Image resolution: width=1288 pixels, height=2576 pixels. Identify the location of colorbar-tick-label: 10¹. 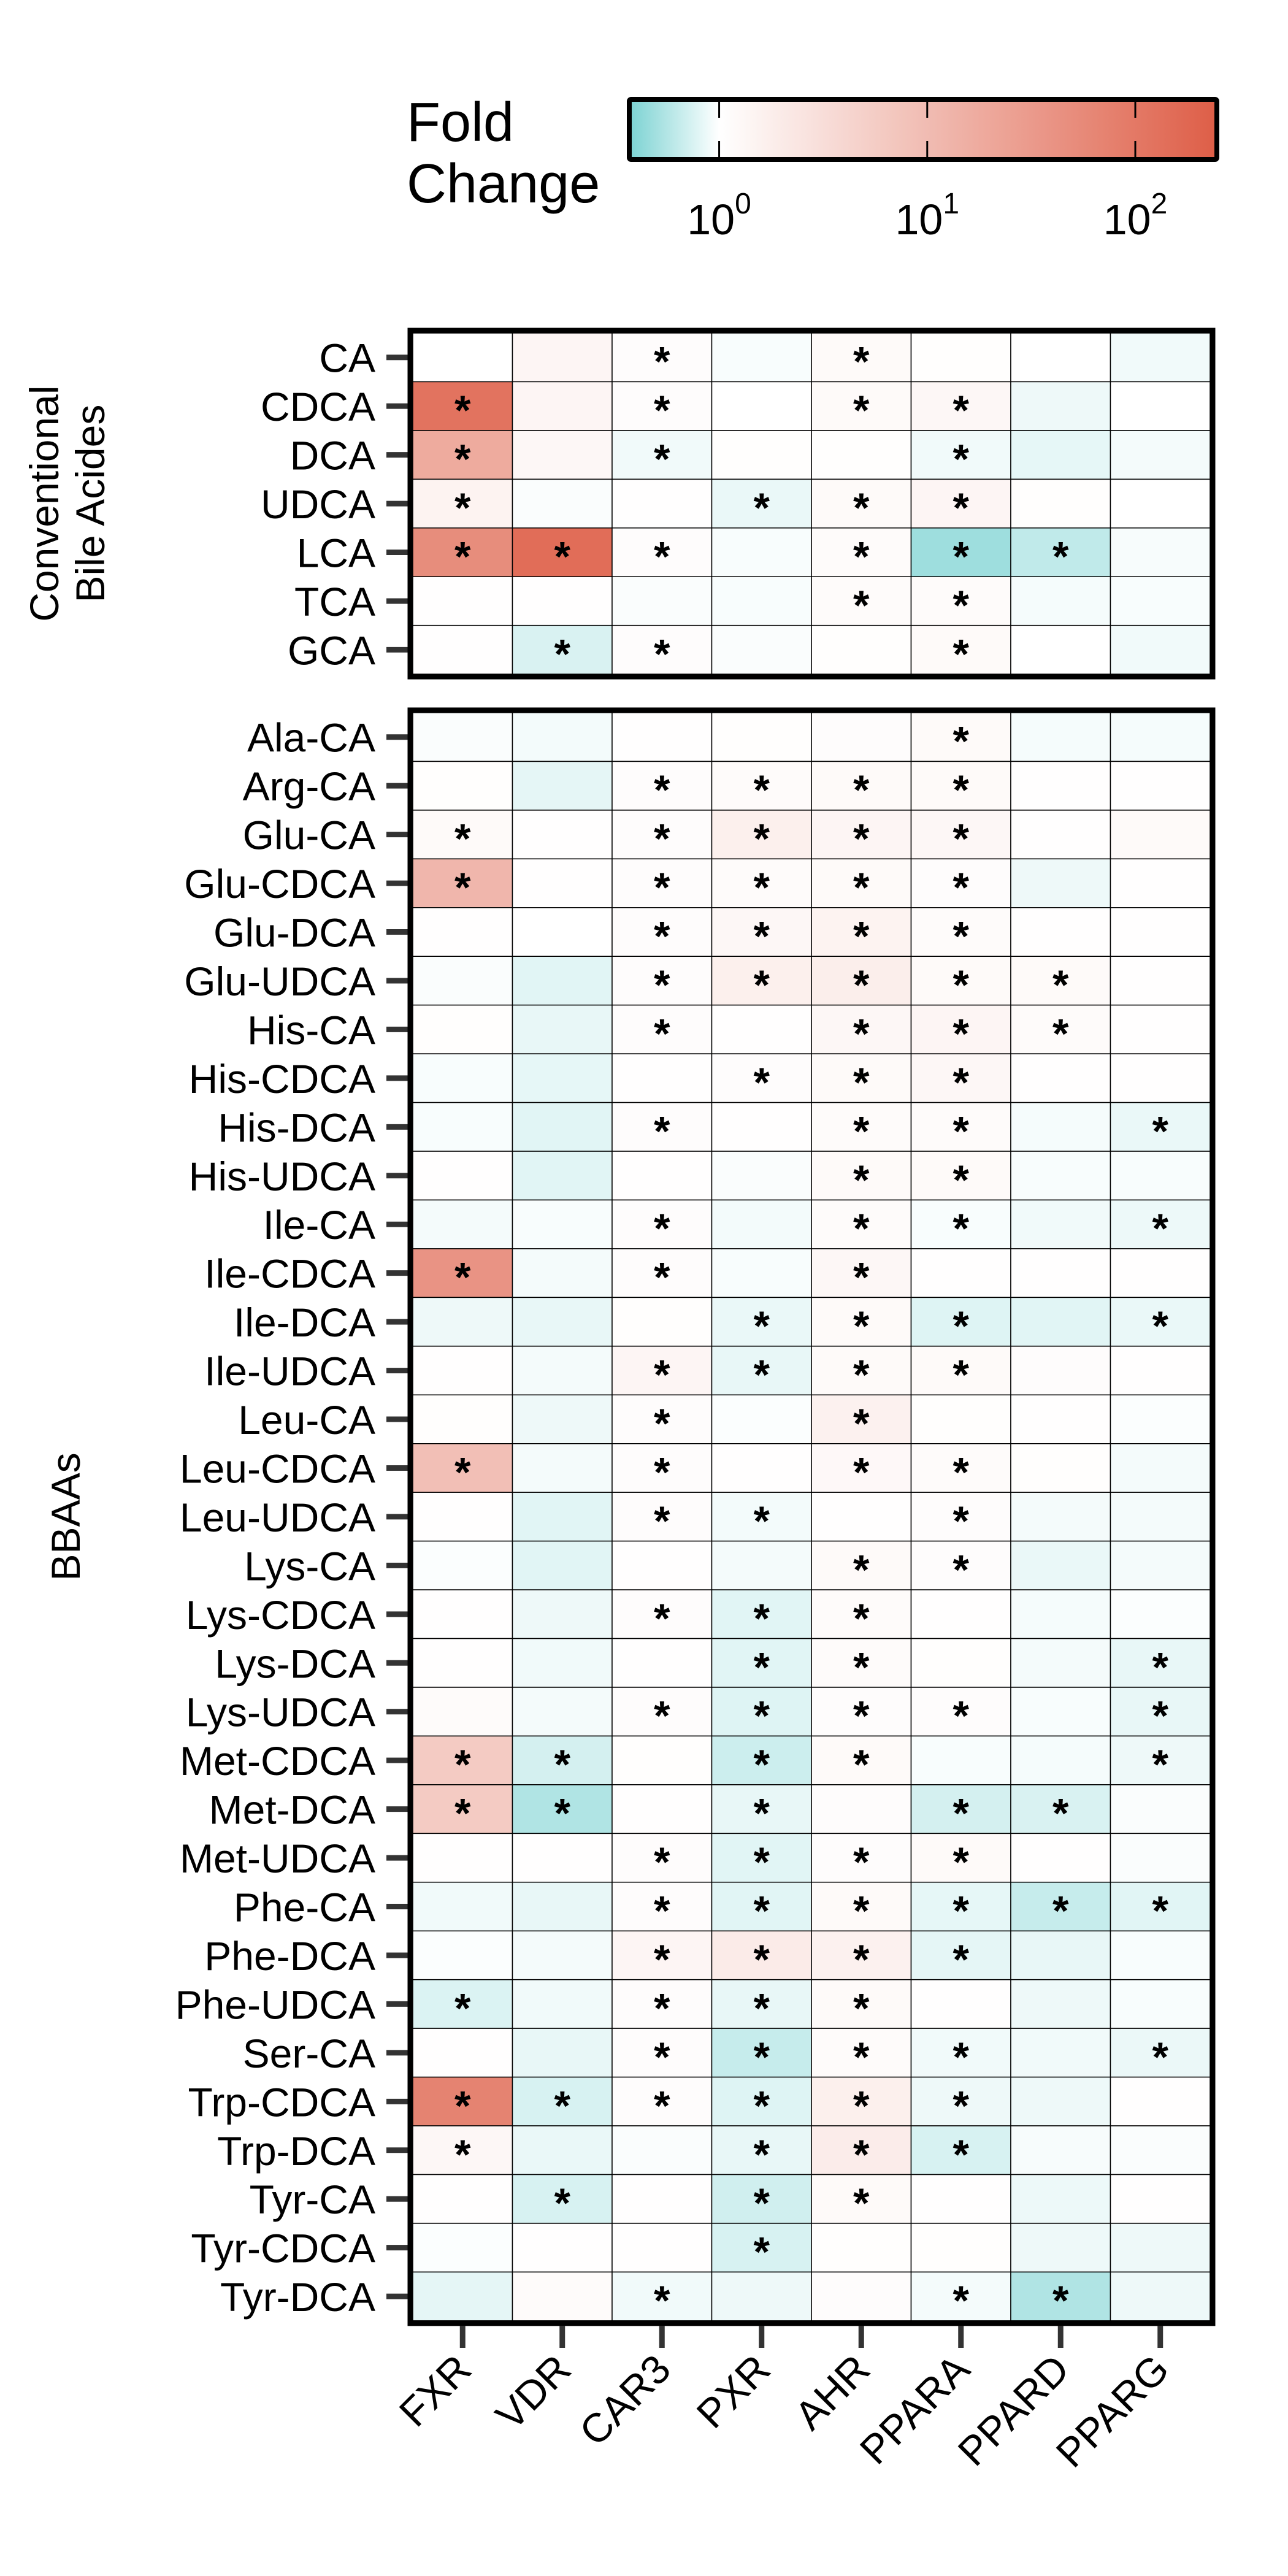
(927, 215).